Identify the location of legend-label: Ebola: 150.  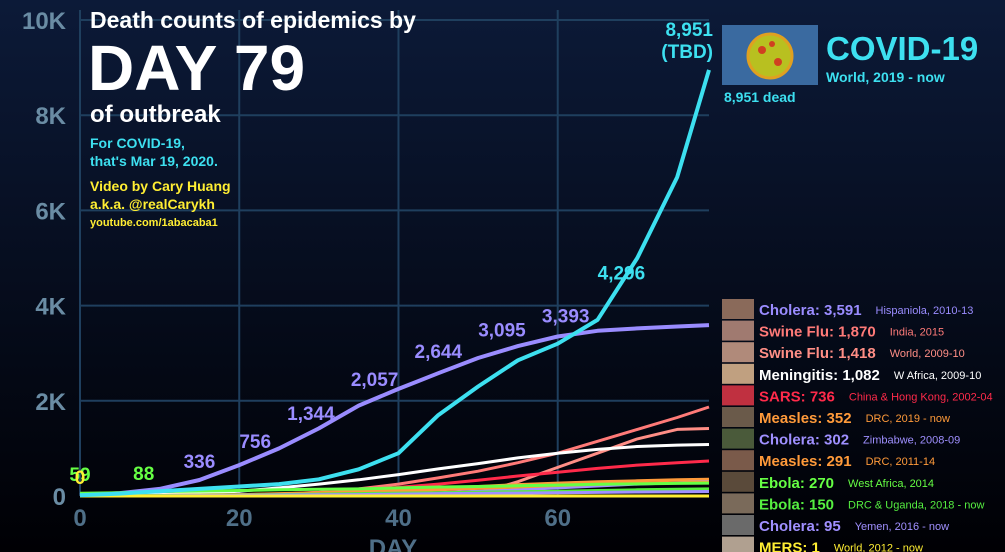
(796, 504).